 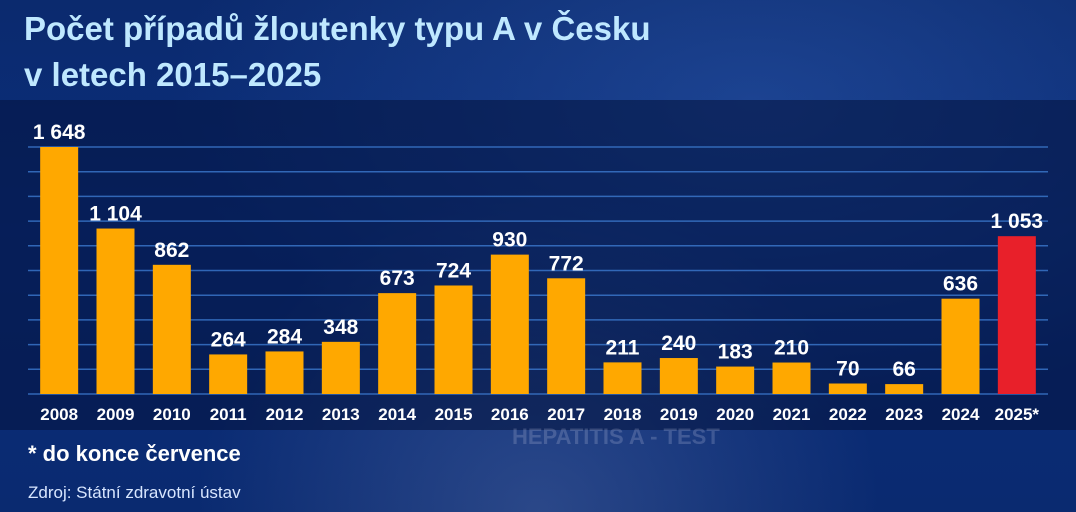 I want to click on x-tick-label: 2023, so click(x=904, y=414).